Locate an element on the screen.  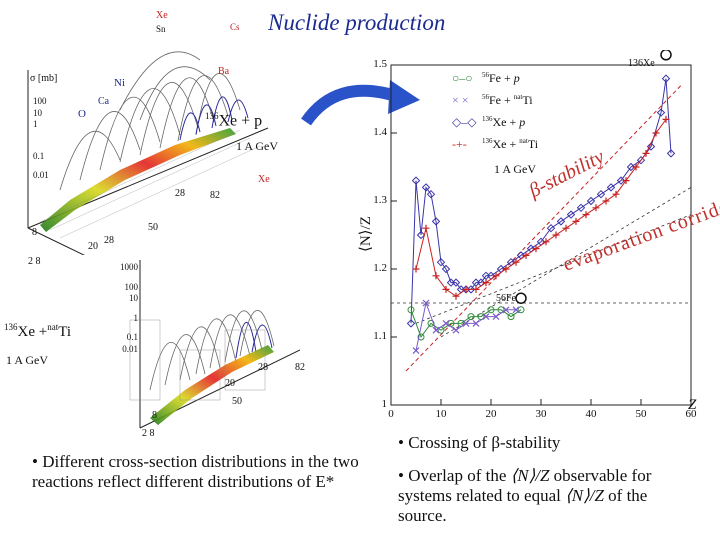
label-ni: Ni is located at coordinates (119, 83).